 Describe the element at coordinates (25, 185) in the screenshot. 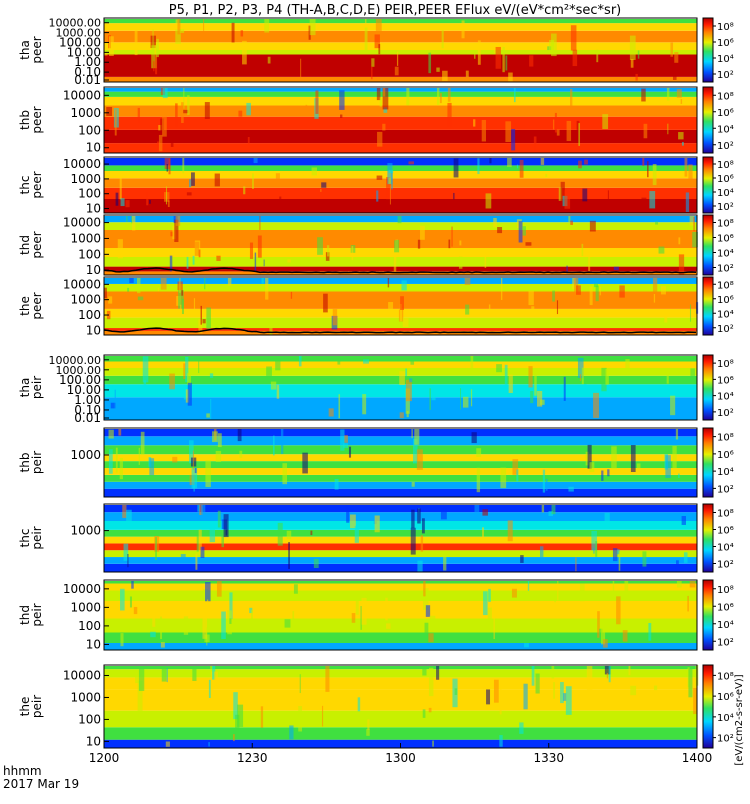

I see `panel-probe-label: thc` at that location.